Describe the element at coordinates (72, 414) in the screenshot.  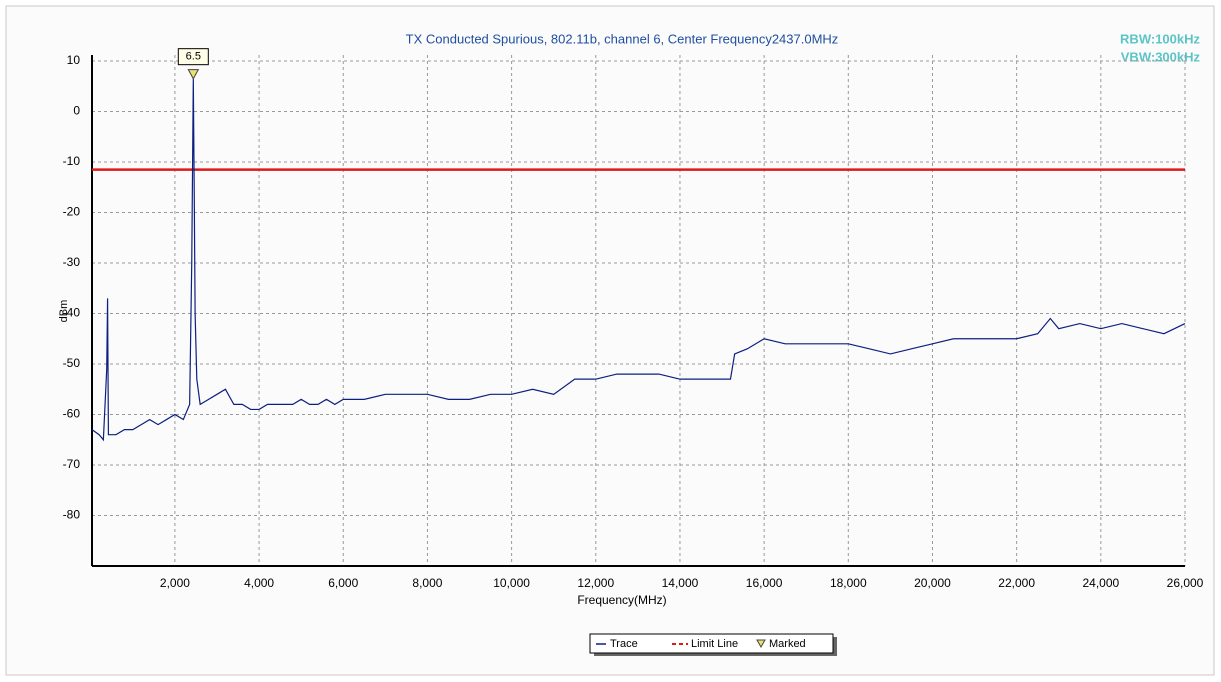
I see `y-tick-label: -60` at that location.